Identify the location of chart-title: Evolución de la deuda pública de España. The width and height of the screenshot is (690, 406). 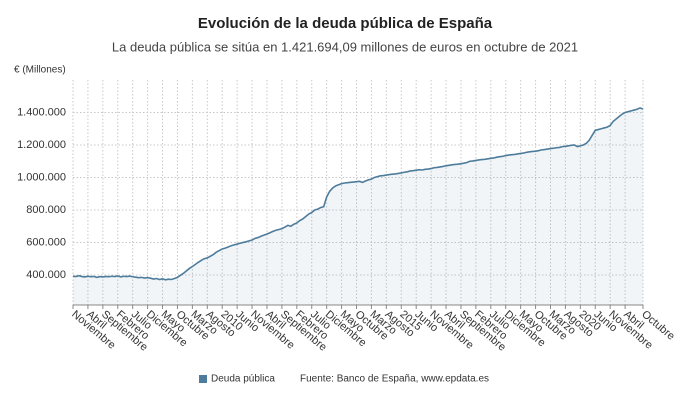
(345, 23).